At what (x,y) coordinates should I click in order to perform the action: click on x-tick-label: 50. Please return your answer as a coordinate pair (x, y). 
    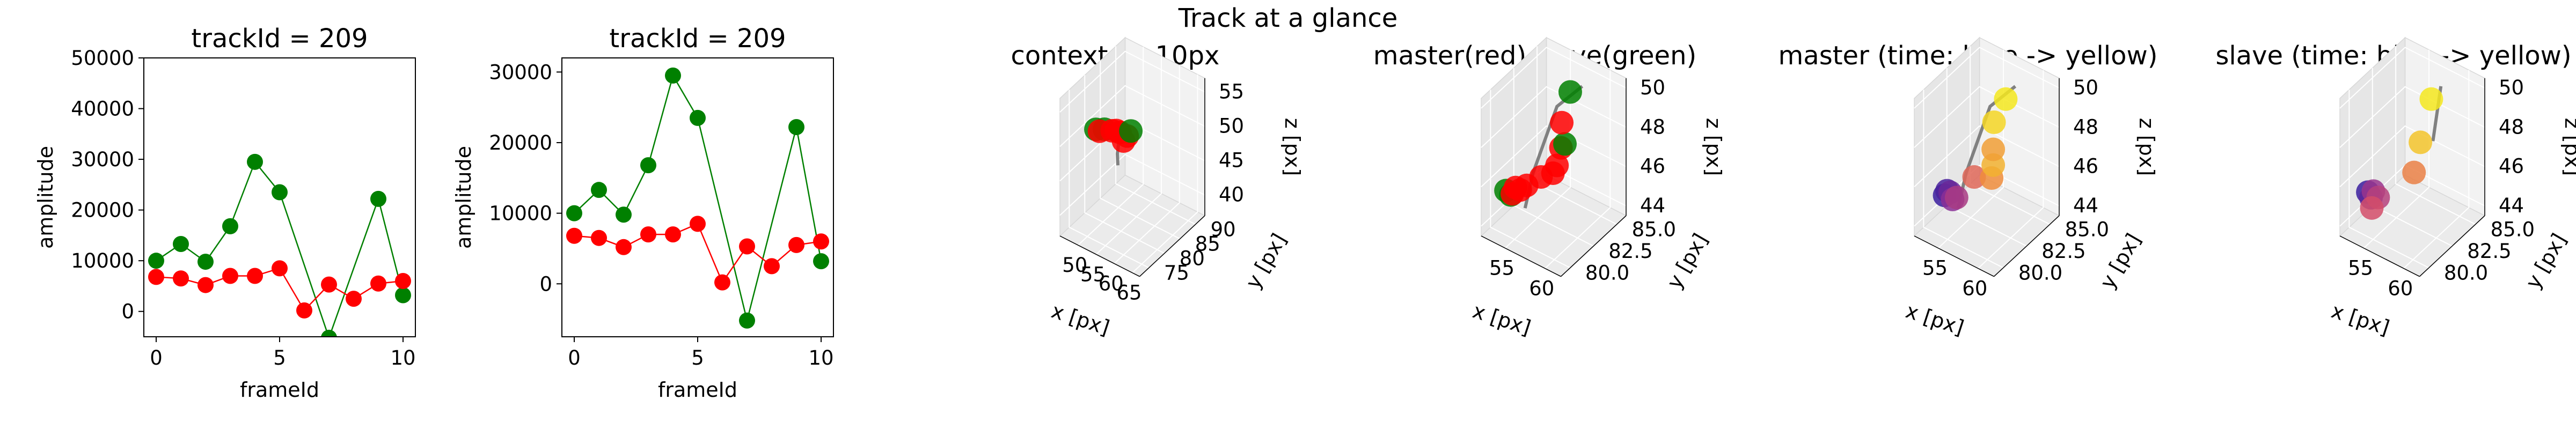
    Looking at the image, I should click on (1074, 265).